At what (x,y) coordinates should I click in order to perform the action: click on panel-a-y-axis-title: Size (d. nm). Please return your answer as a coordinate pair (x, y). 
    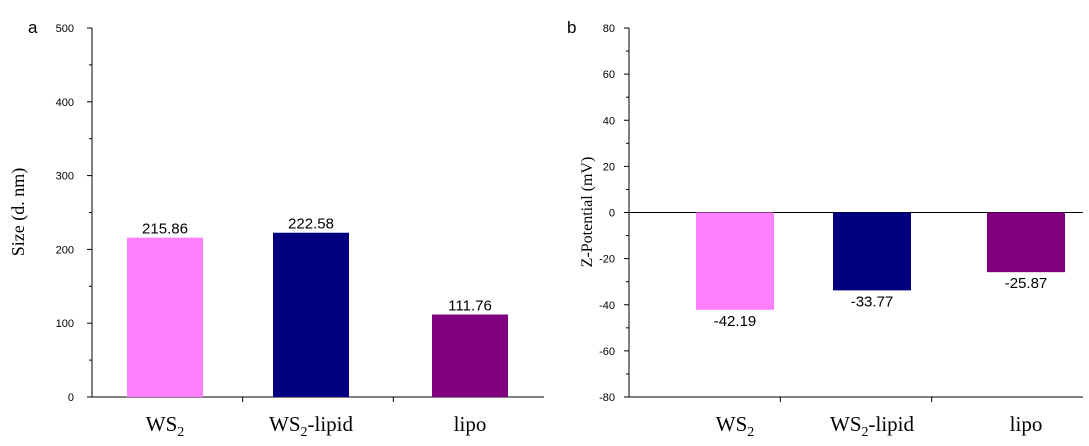
    Looking at the image, I should click on (18, 212).